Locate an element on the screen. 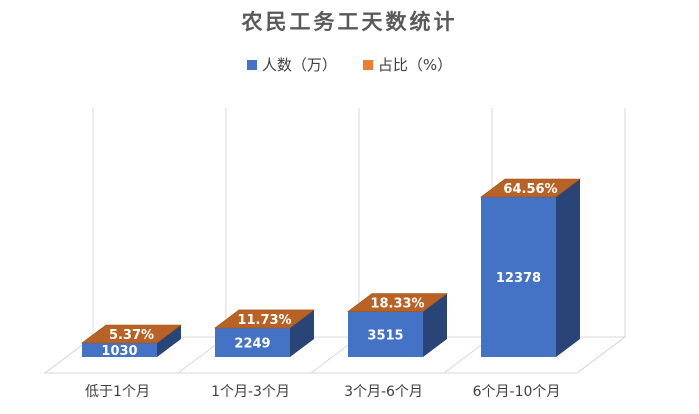  legend-item-percent: 占比（%） is located at coordinates (407, 64).